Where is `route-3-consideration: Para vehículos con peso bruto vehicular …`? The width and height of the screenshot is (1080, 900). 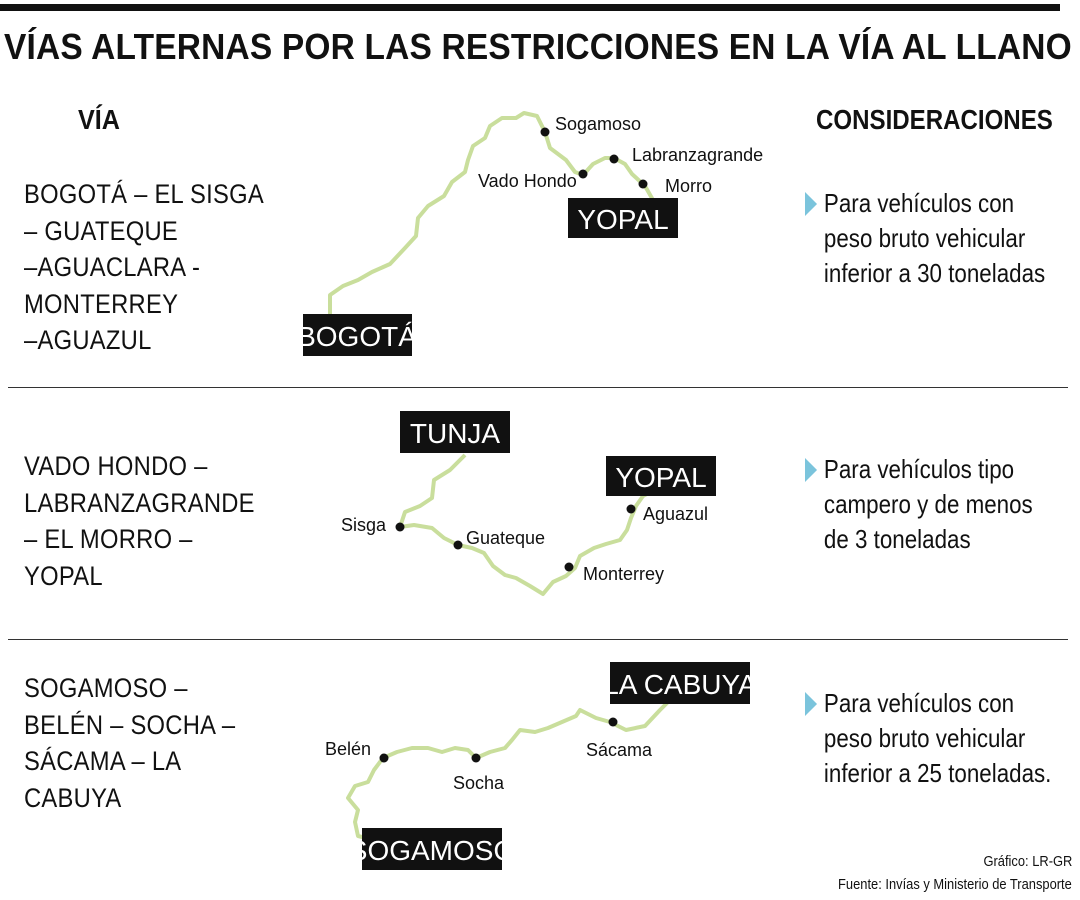 route-3-consideration: Para vehículos con peso bruto vehicular … is located at coordinates (928, 738).